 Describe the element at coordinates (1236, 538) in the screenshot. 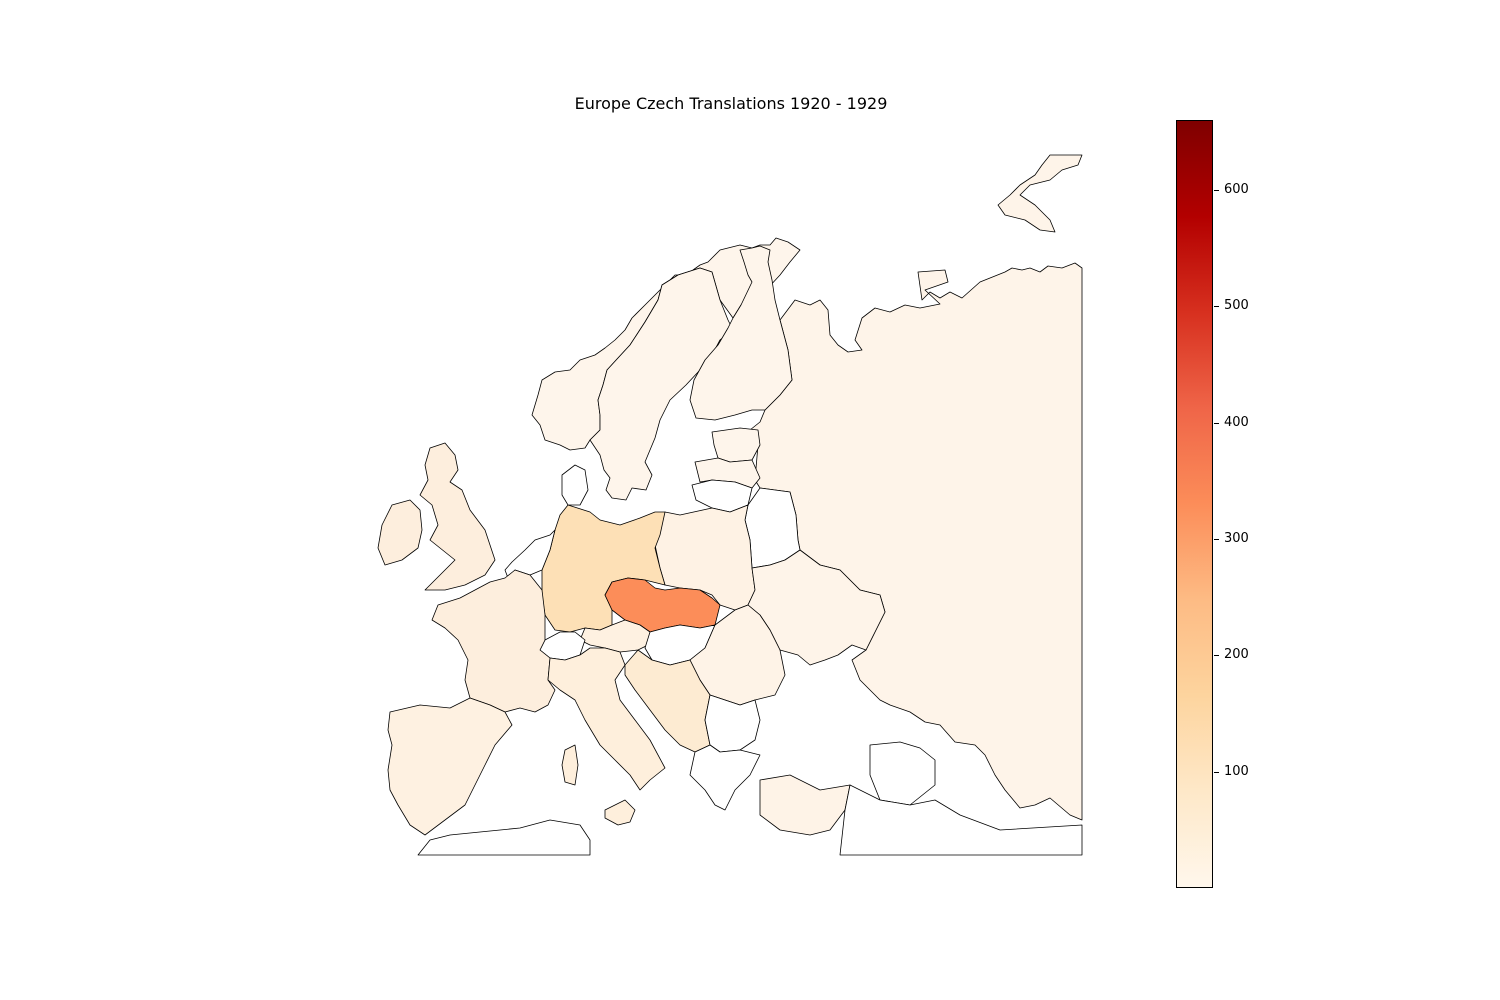

I see `colorbar-tick-label: 300` at that location.